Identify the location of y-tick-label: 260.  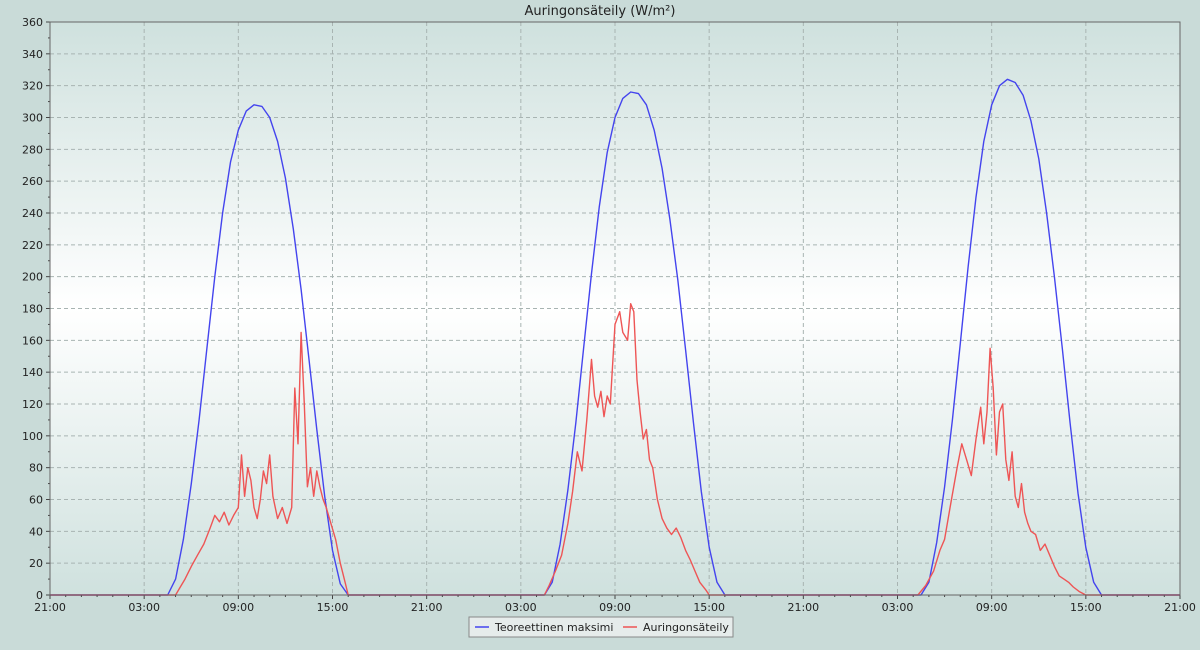
(32, 181).